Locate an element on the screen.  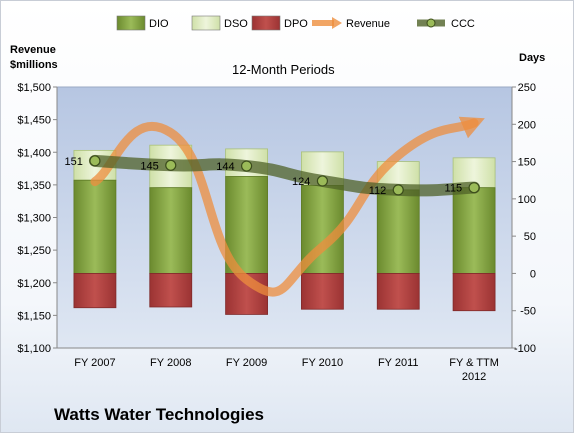
right-tick-label: 150 is located at coordinates (527, 163).